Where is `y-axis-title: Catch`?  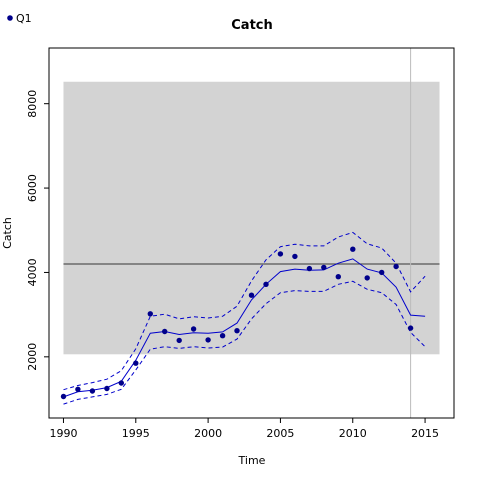
y-axis-title: Catch is located at coordinates (7, 233).